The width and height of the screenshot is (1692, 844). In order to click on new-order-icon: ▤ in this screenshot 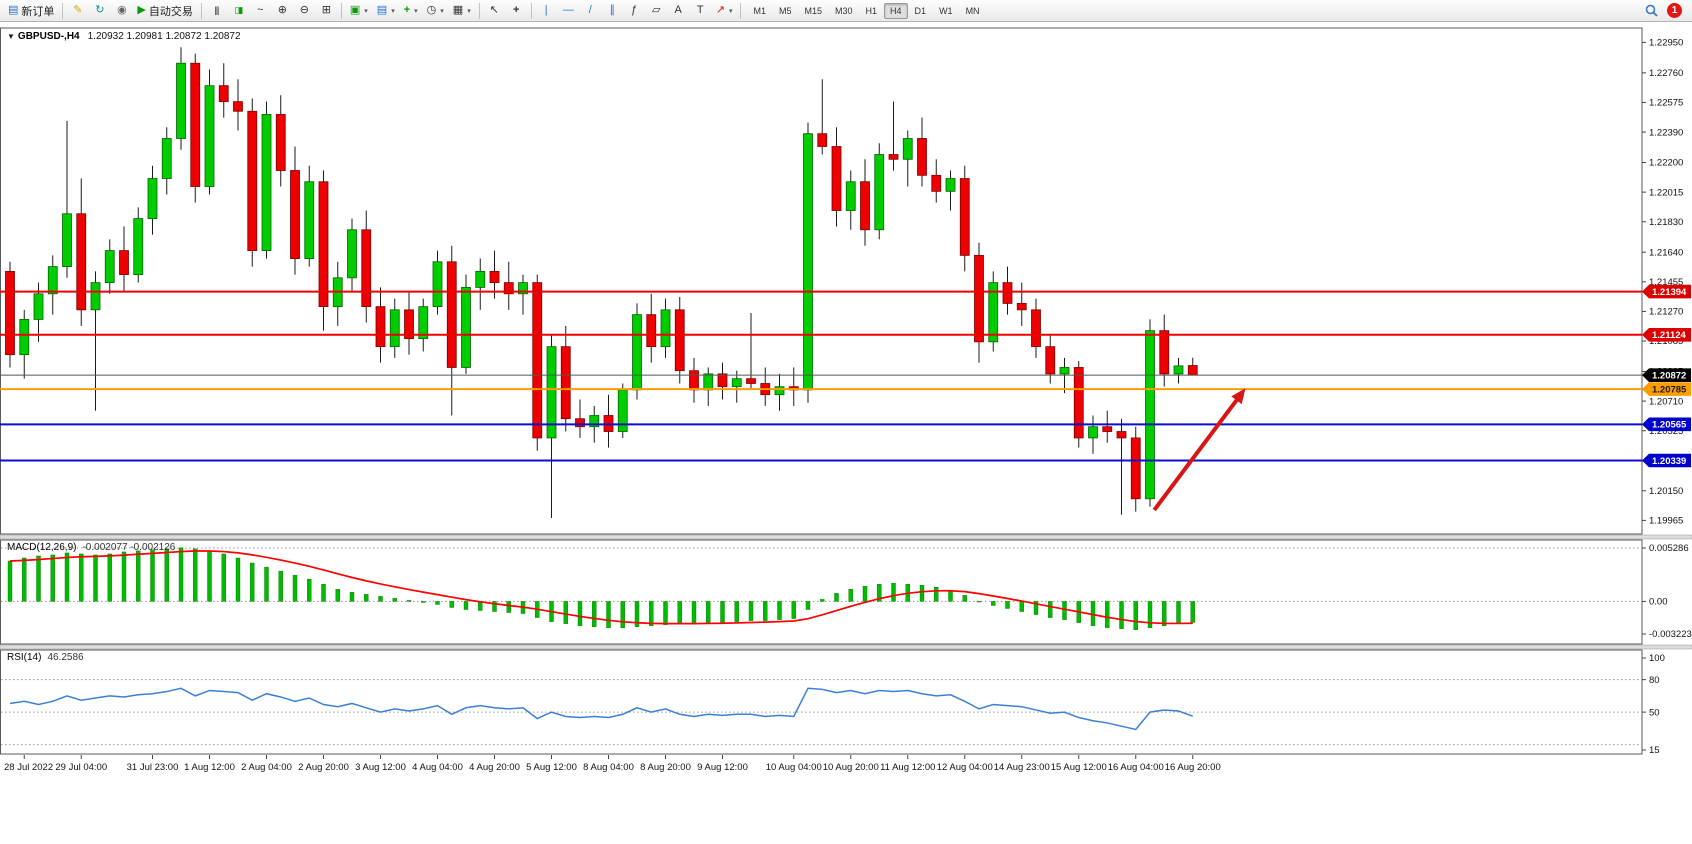, I will do `click(13, 10)`.